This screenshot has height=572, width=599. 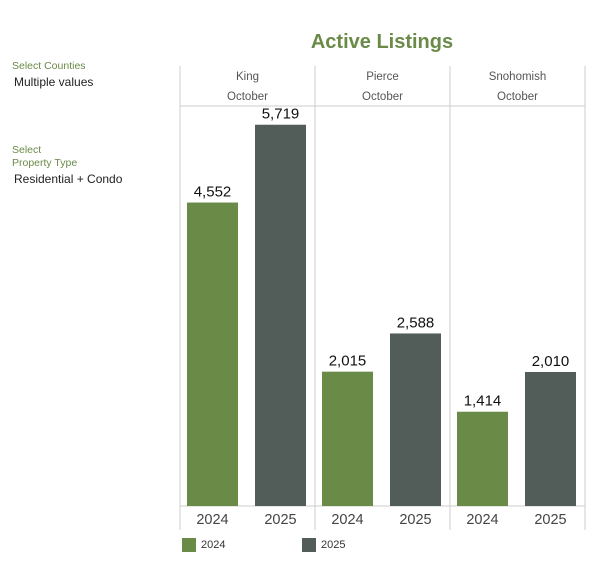 I want to click on bar-snohomish-2024, so click(x=482, y=458).